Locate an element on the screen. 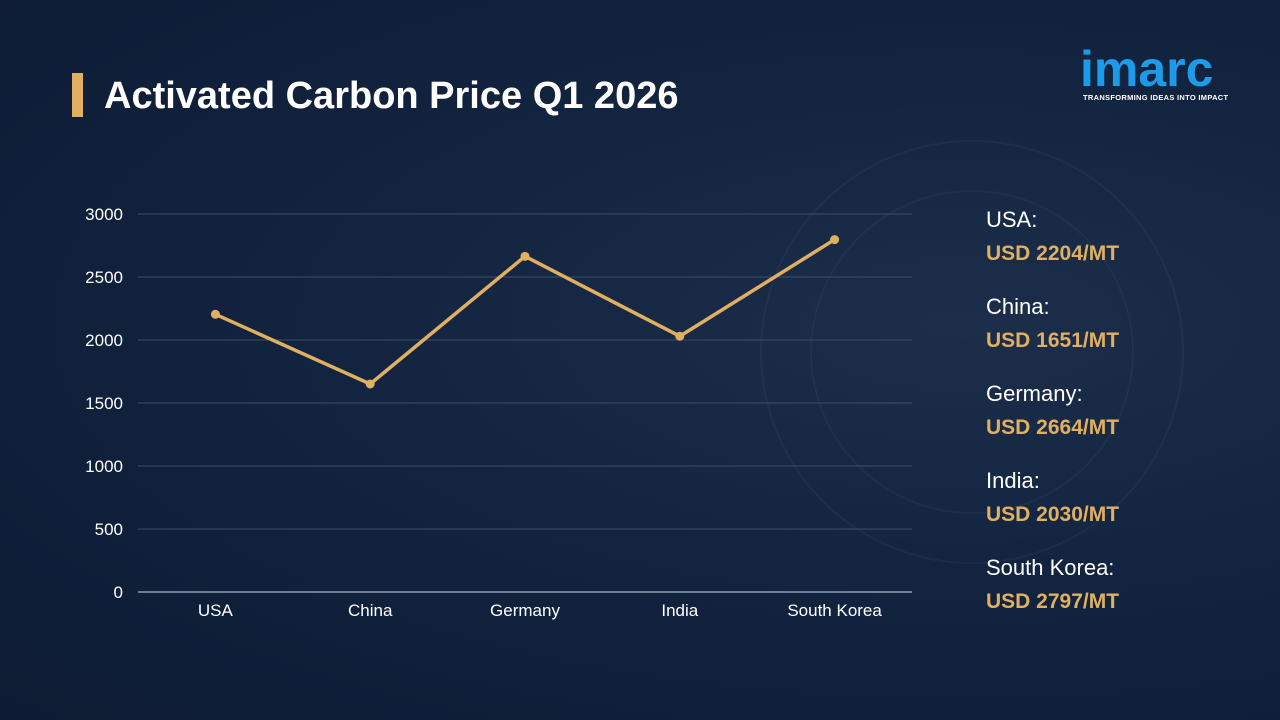 This screenshot has width=1280, height=720. legend-item-germany: Germany: USD 2664/MT is located at coordinates (1121, 420).